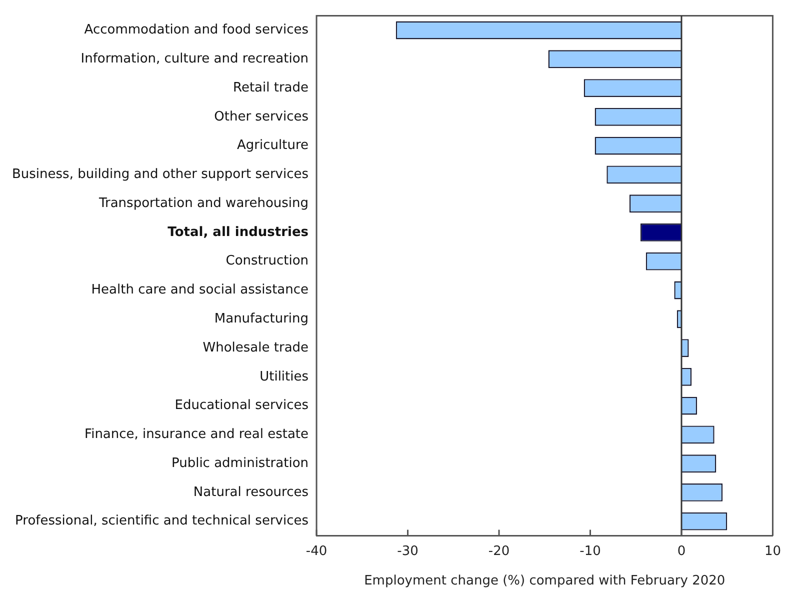 The height and width of the screenshot is (595, 789). I want to click on x-tick-label: 10, so click(772, 551).